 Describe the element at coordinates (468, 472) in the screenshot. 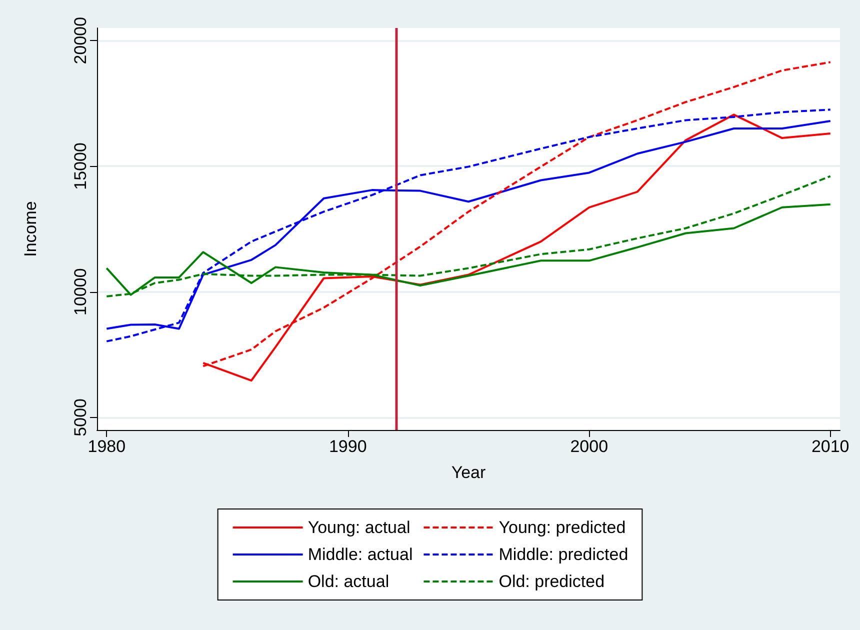

I see `x-axis-title: Year` at that location.